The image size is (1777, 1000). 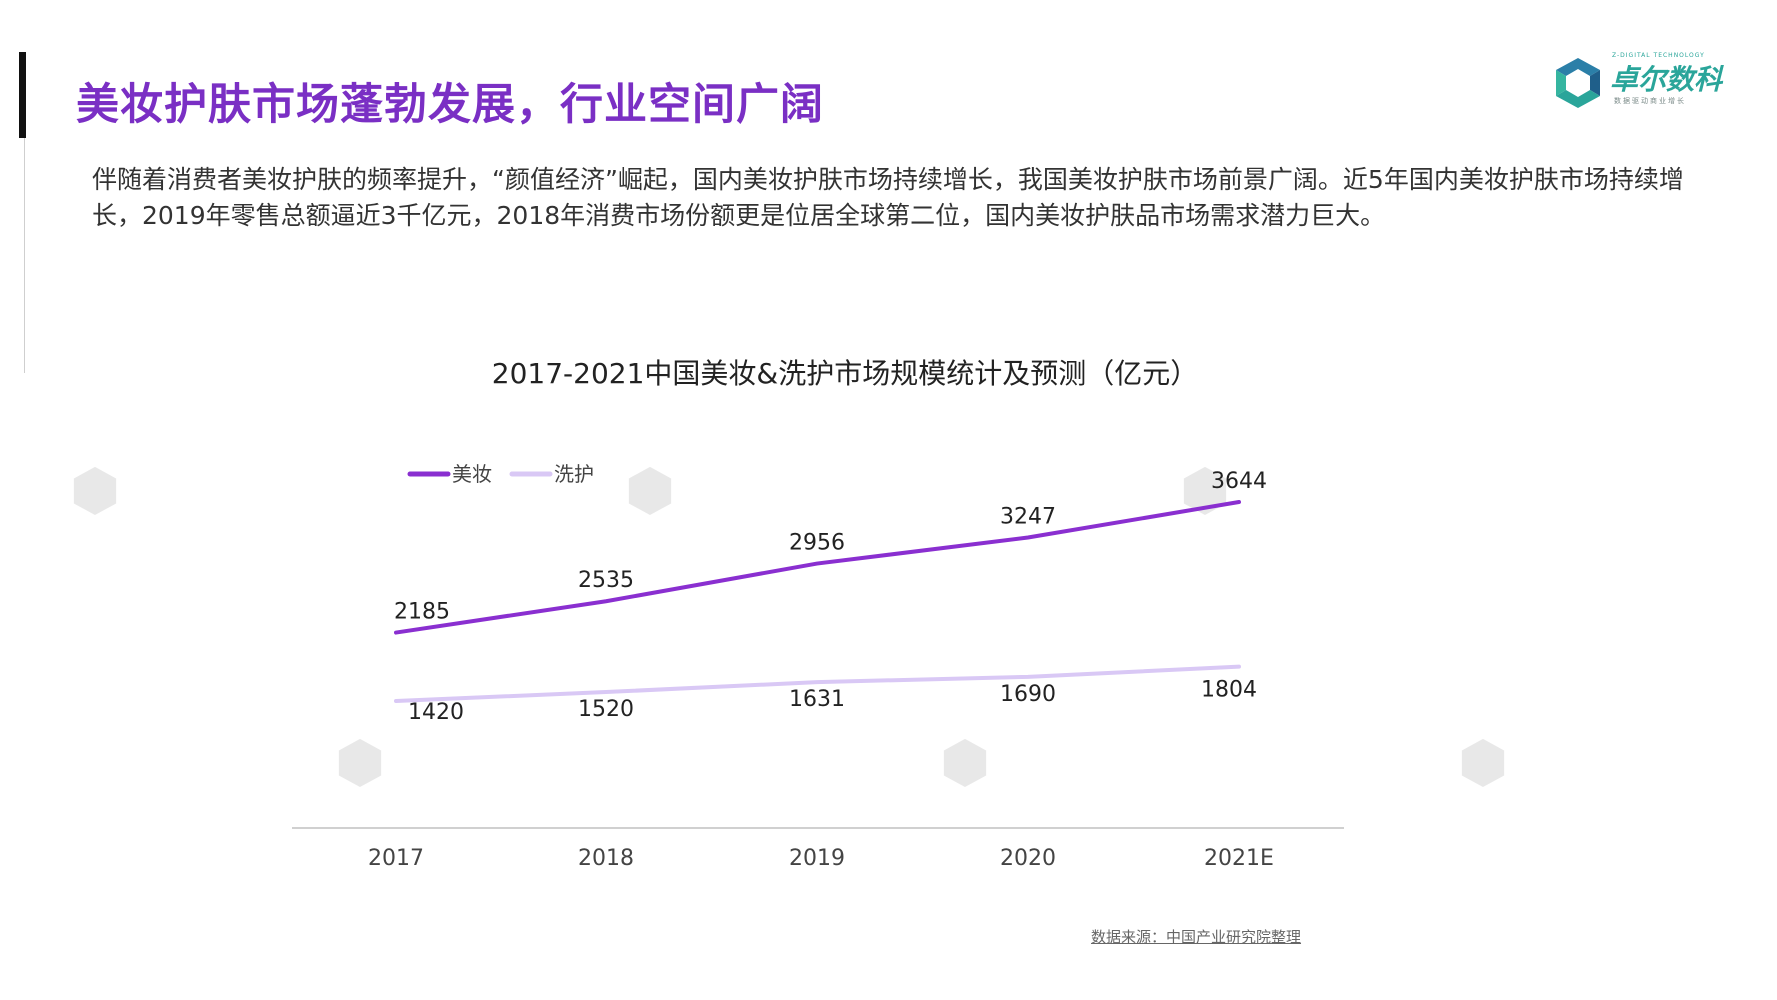 I want to click on data-source-note: 数据来源：中国产业研究院整理, so click(x=1196, y=937).